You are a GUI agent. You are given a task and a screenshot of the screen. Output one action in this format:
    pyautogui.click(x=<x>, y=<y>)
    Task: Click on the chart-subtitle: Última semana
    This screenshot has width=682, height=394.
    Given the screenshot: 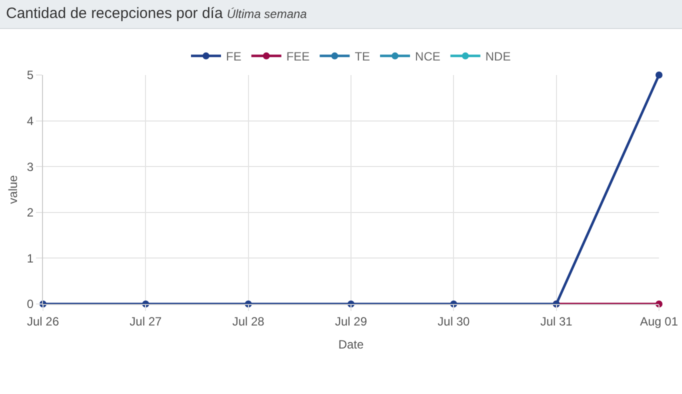 What is the action you would take?
    pyautogui.click(x=266, y=14)
    